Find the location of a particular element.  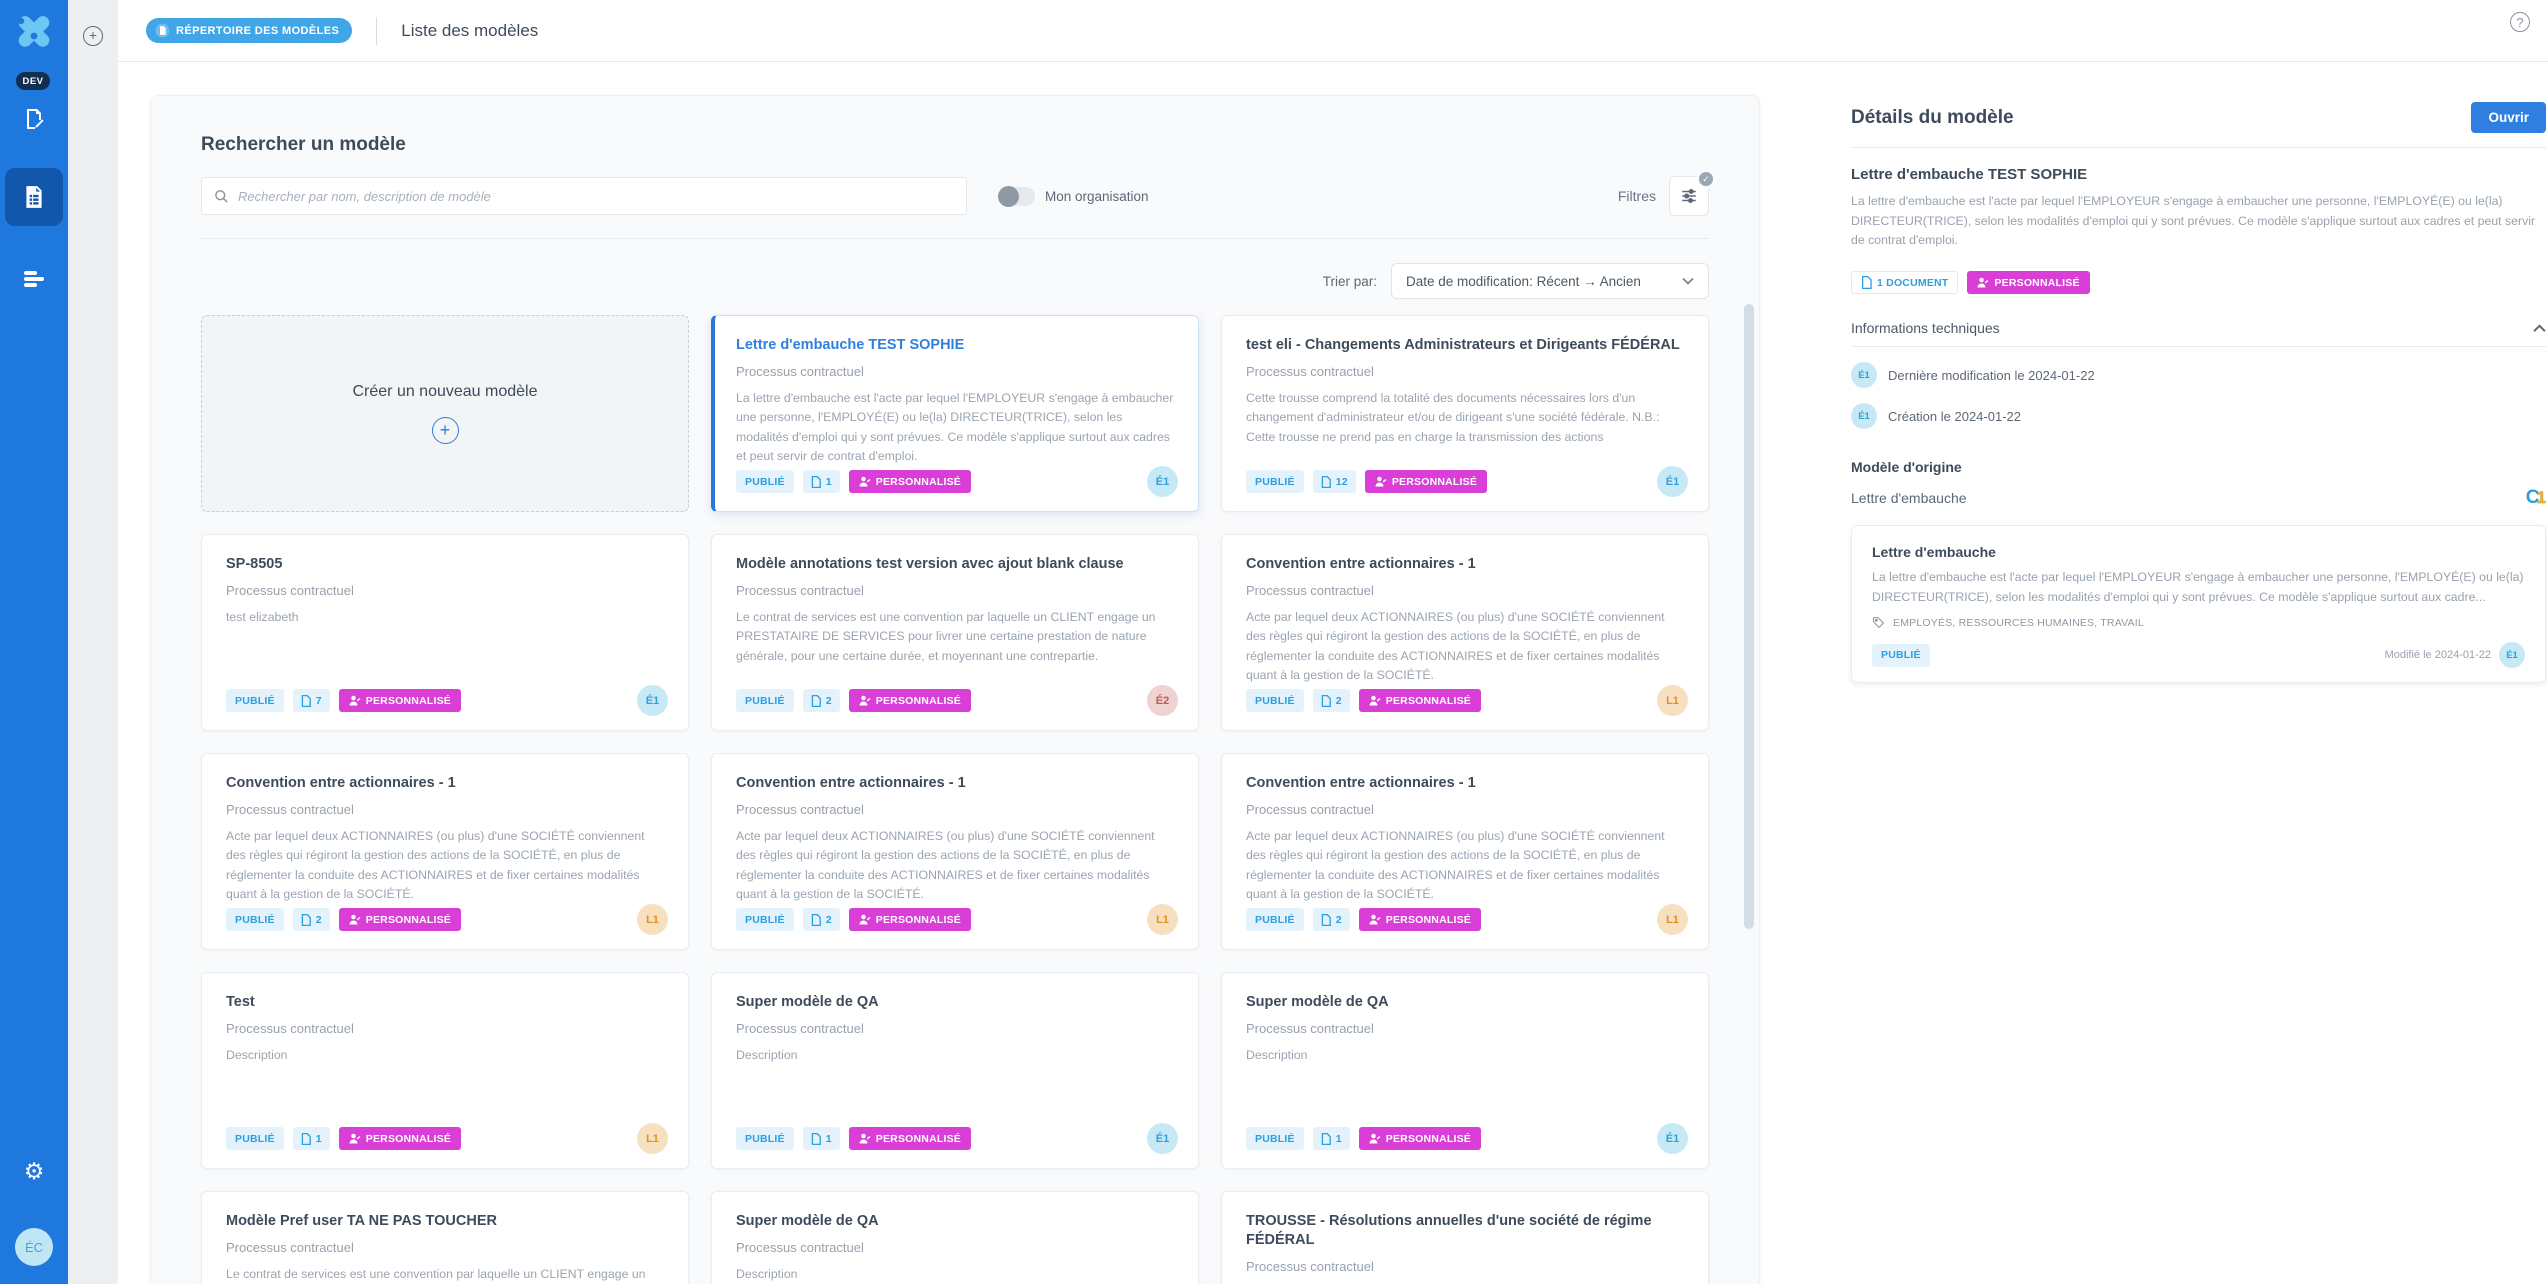

open-button: Ouvrir is located at coordinates (2508, 117).